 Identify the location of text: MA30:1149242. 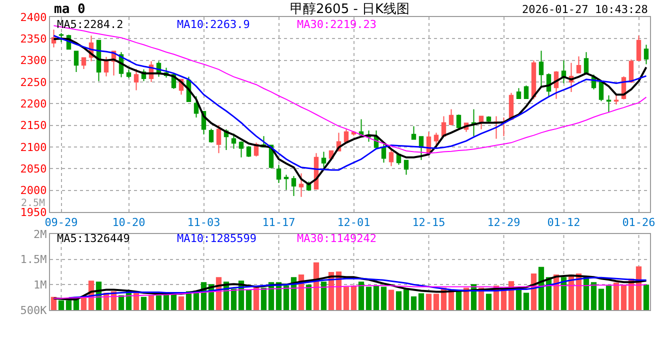
(336, 238).